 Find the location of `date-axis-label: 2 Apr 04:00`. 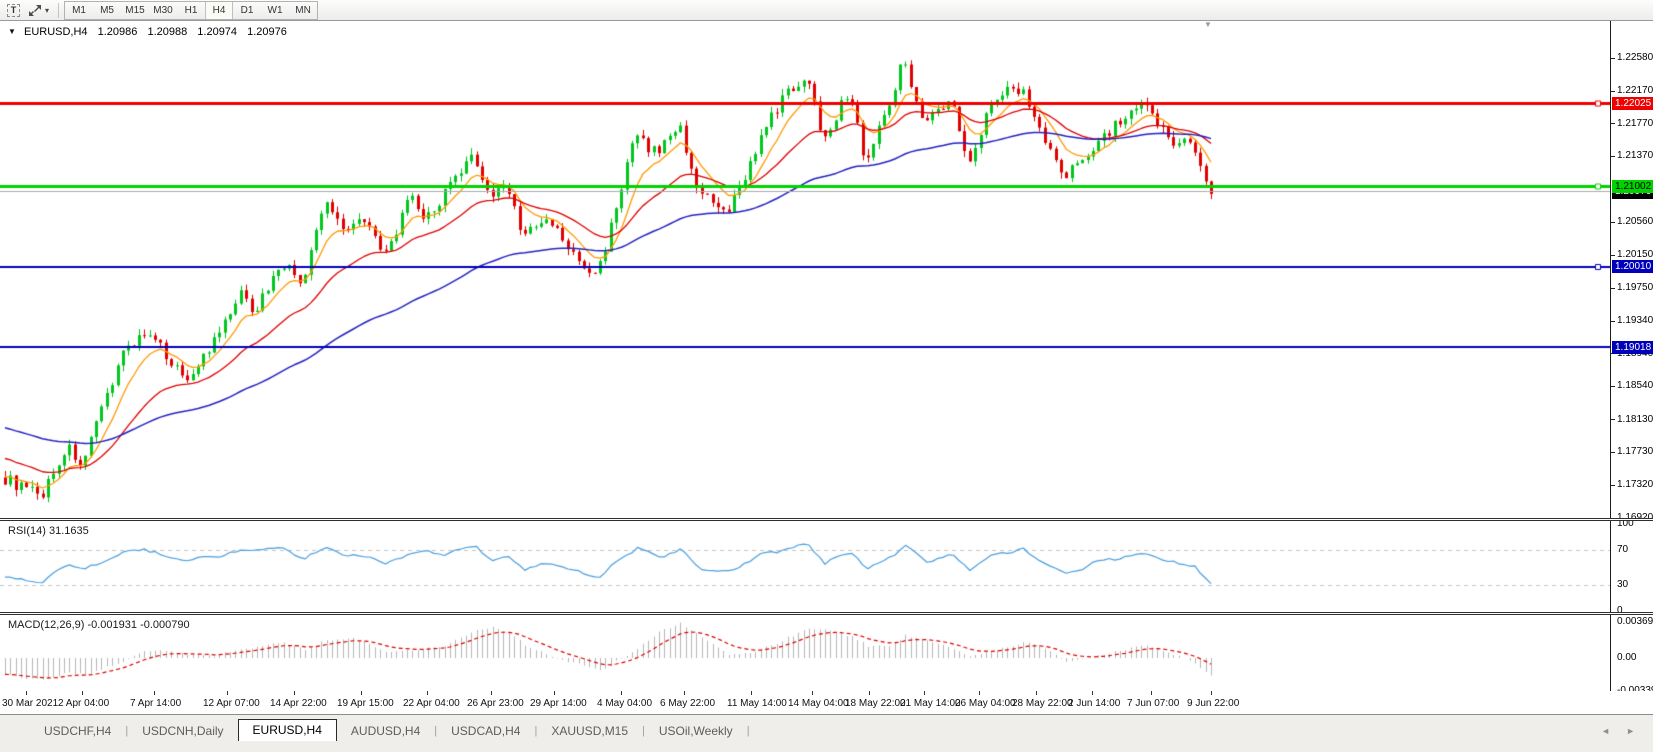

date-axis-label: 2 Apr 04:00 is located at coordinates (84, 703).